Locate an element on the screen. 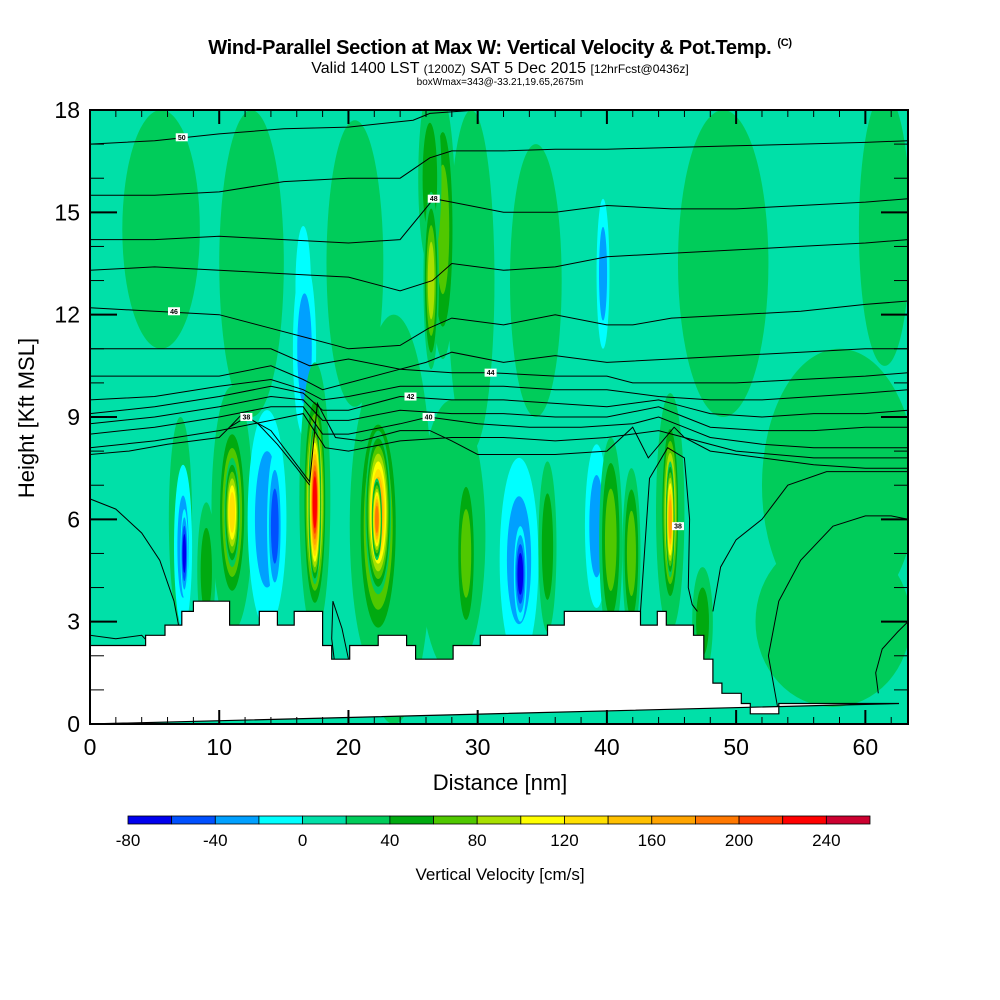 Image resolution: width=1000 pixels, height=1000 pixels. valid-time: Valid 1400 LST is located at coordinates (365, 68).